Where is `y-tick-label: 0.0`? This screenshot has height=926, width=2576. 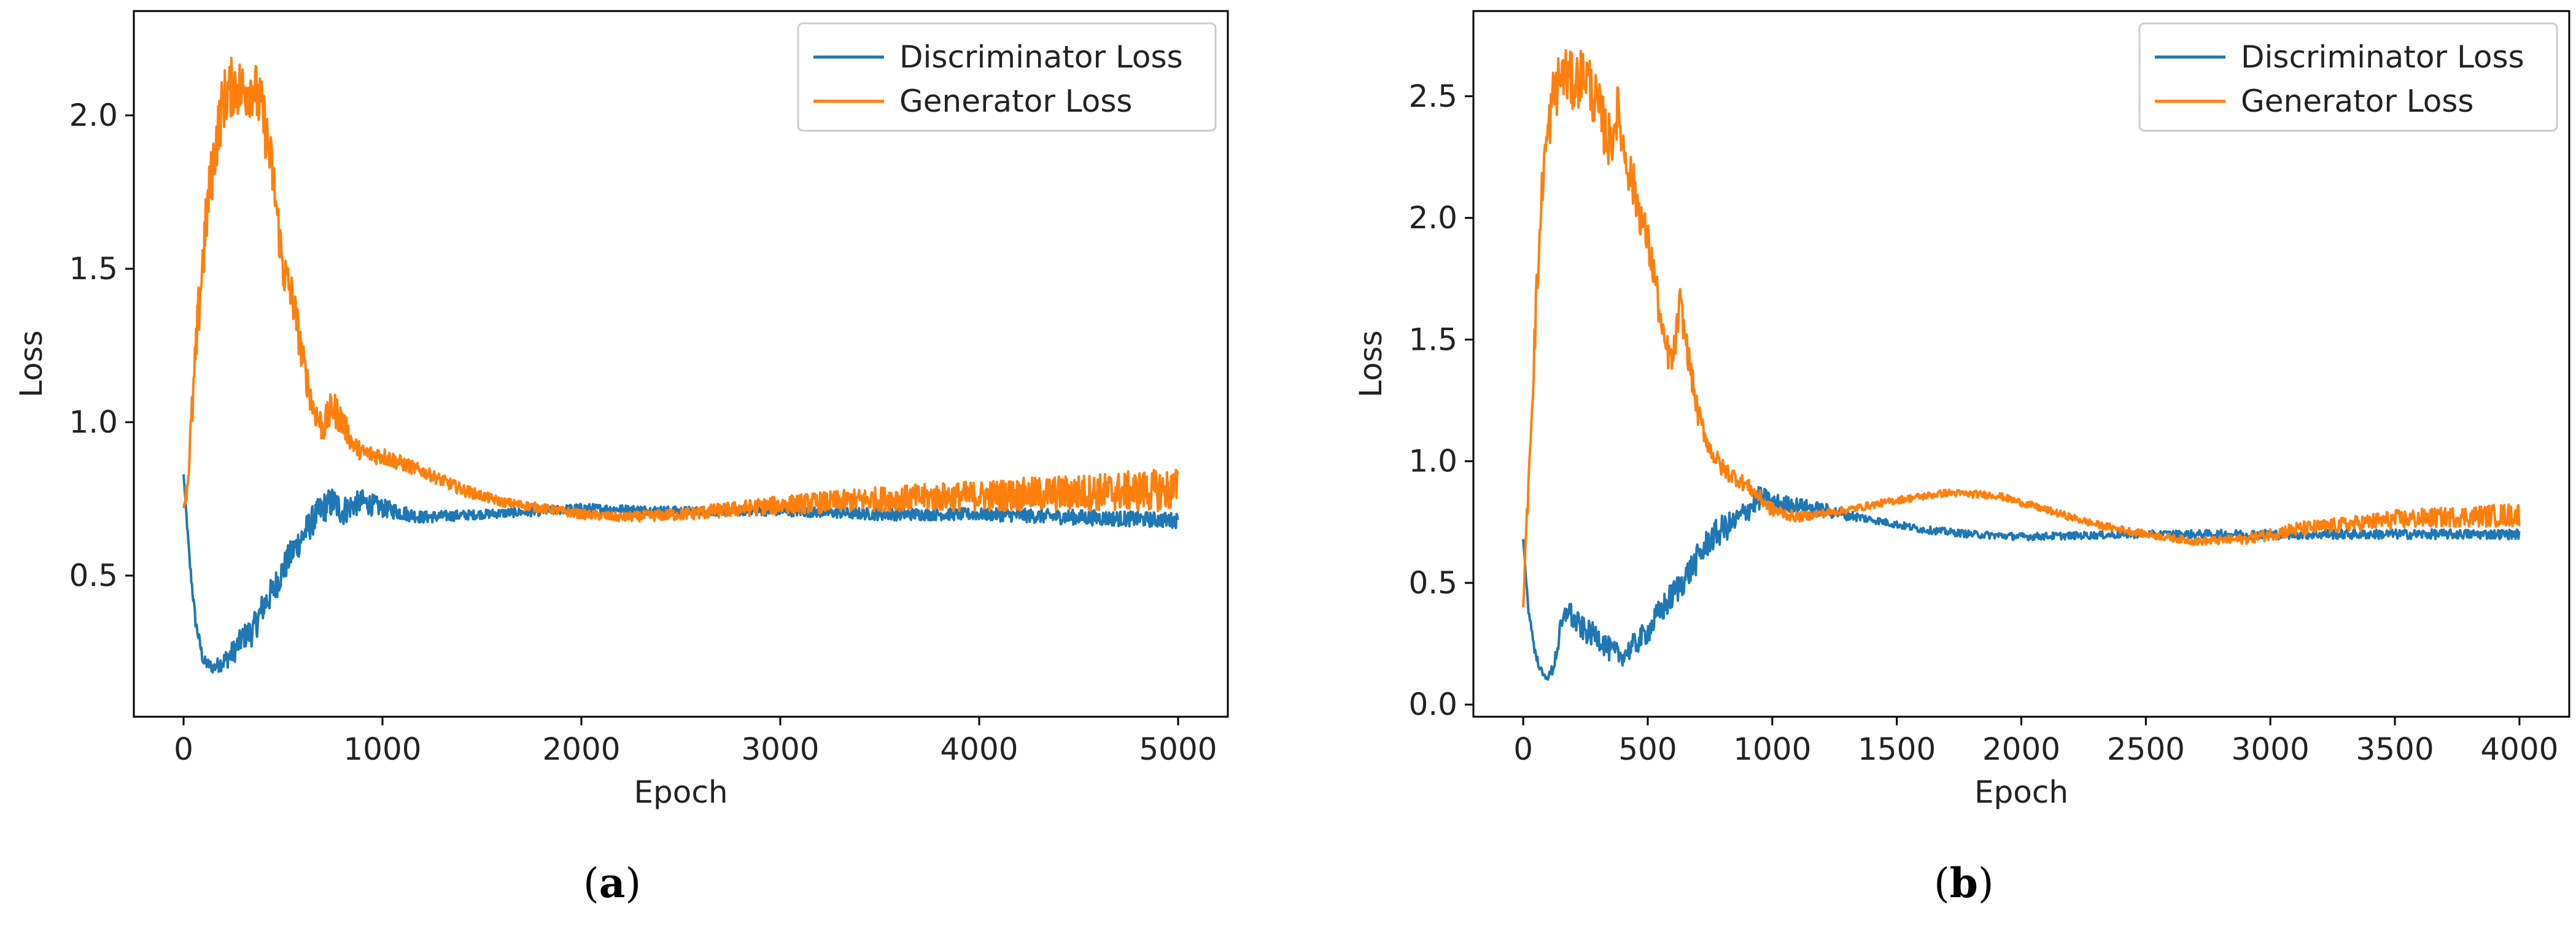 y-tick-label: 0.0 is located at coordinates (1432, 704).